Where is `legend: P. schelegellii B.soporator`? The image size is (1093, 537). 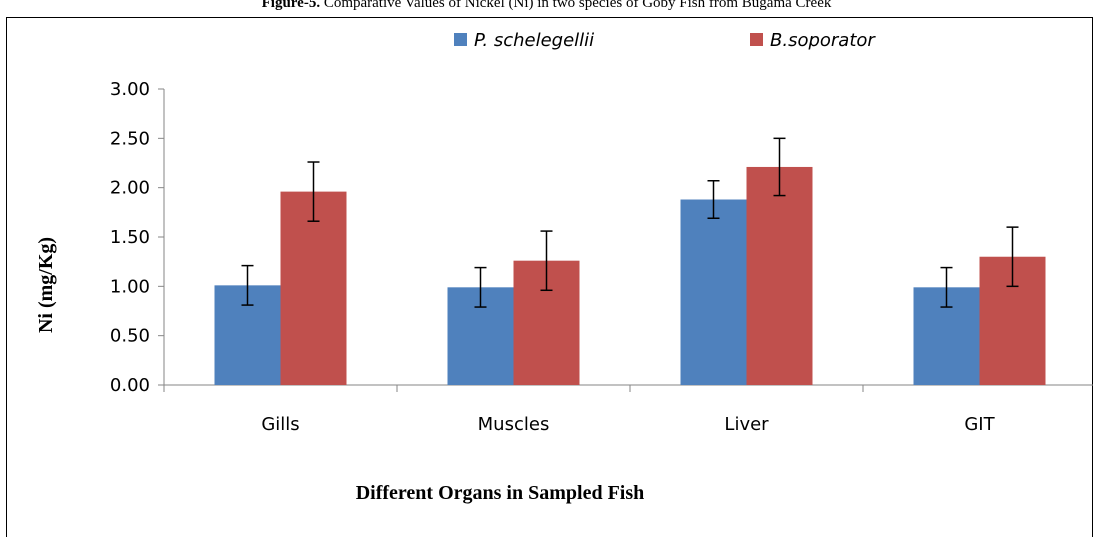 legend: P. schelegellii B.soporator is located at coordinates (665, 40).